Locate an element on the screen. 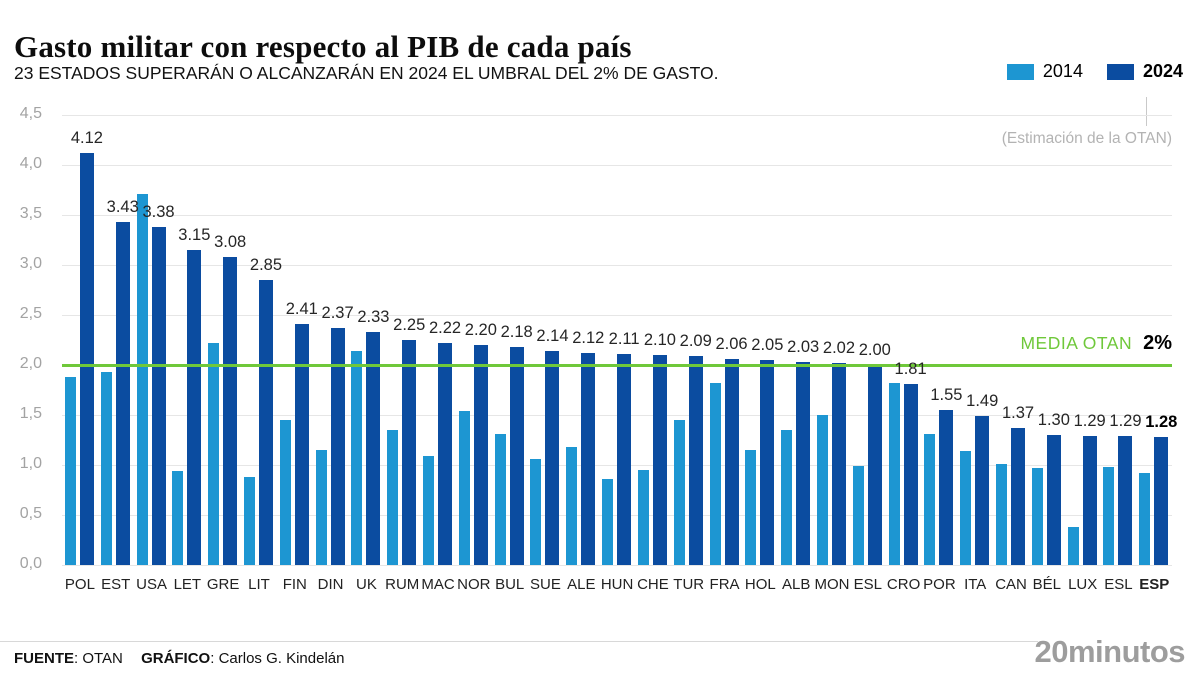  media-otan-label: MEDIA OTAN 2% is located at coordinates (1096, 343).